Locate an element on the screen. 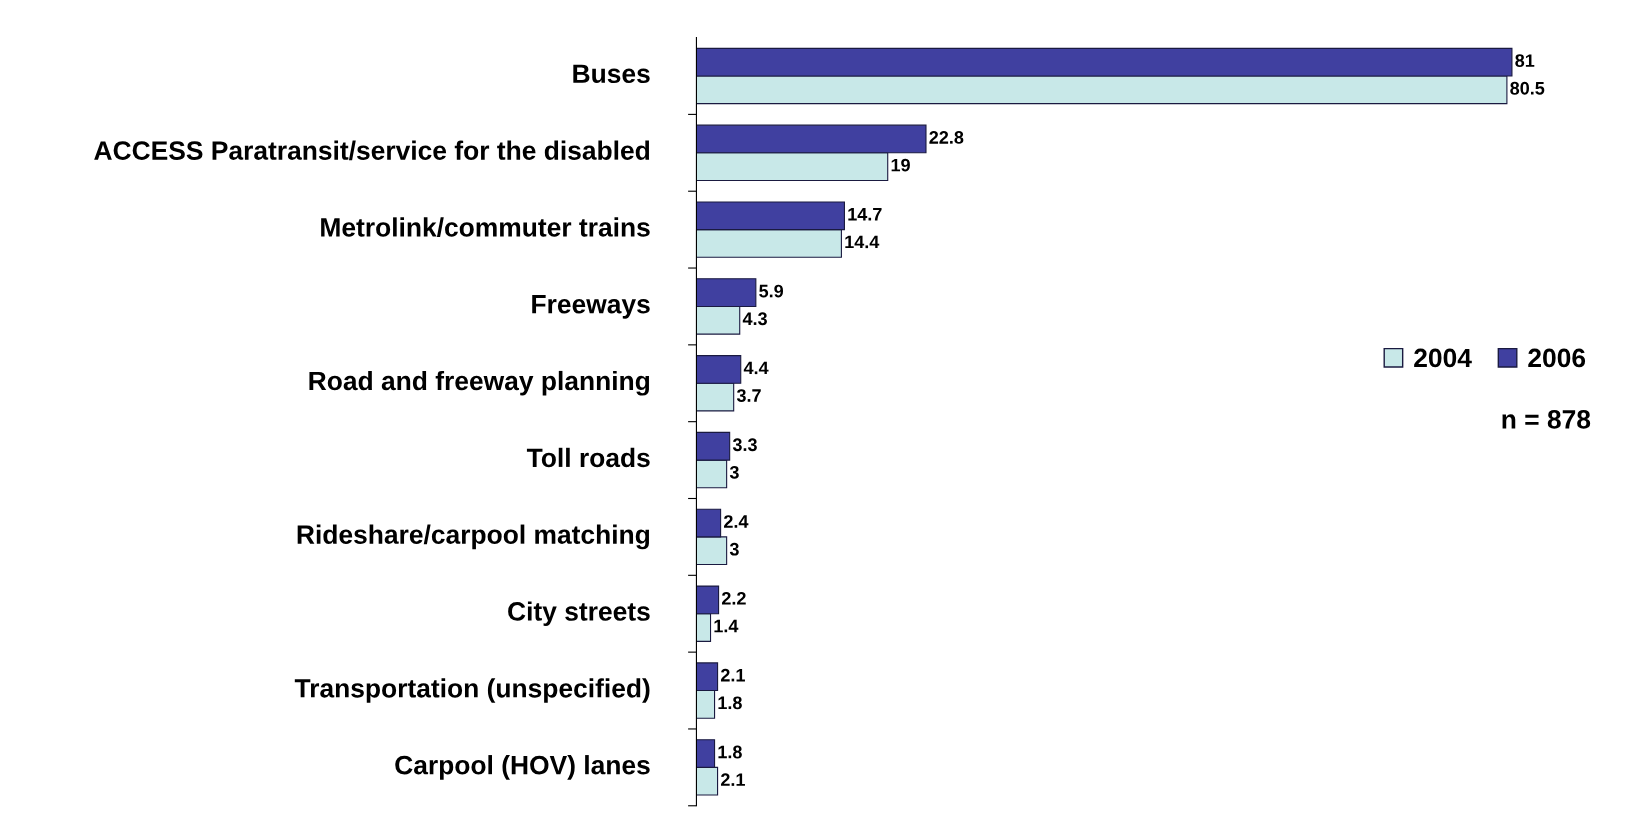 This screenshot has height=835, width=1631. data-label: 22.8 is located at coordinates (946, 137).